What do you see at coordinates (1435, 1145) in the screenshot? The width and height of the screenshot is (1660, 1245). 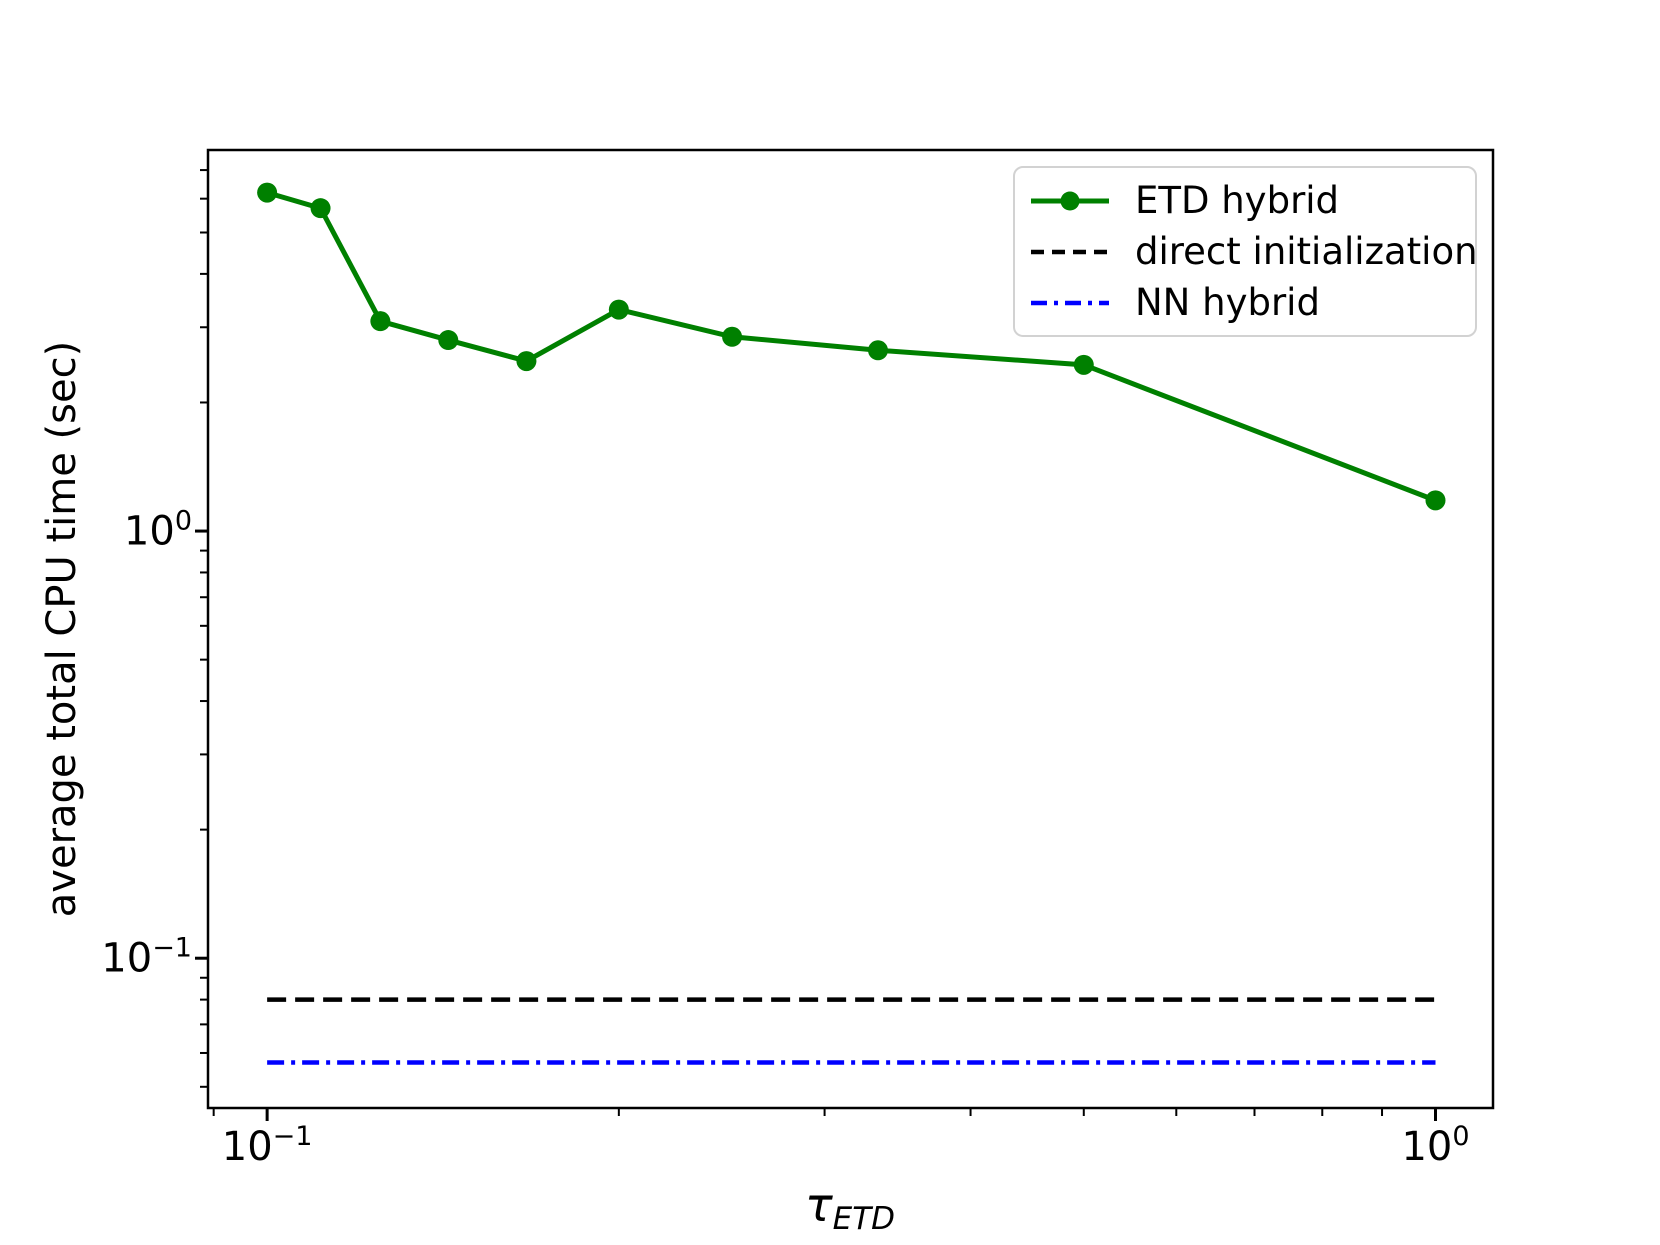 I see `x-tick-label: 10⁰` at bounding box center [1435, 1145].